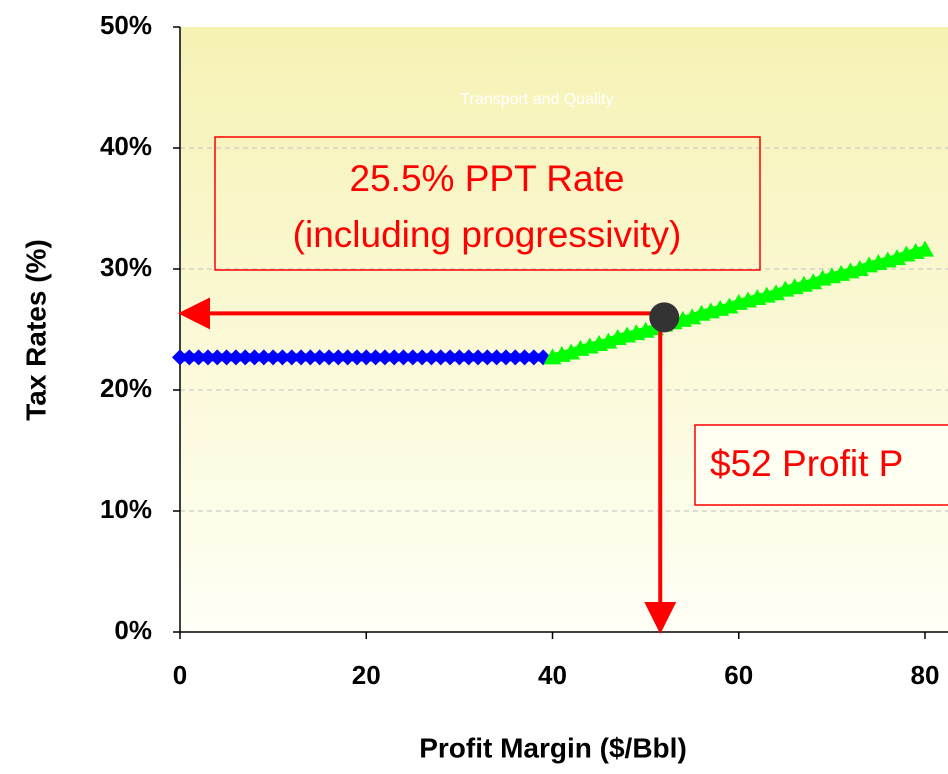 This screenshot has width=948, height=774. I want to click on faint-label: Transport and Quality, so click(536, 99).